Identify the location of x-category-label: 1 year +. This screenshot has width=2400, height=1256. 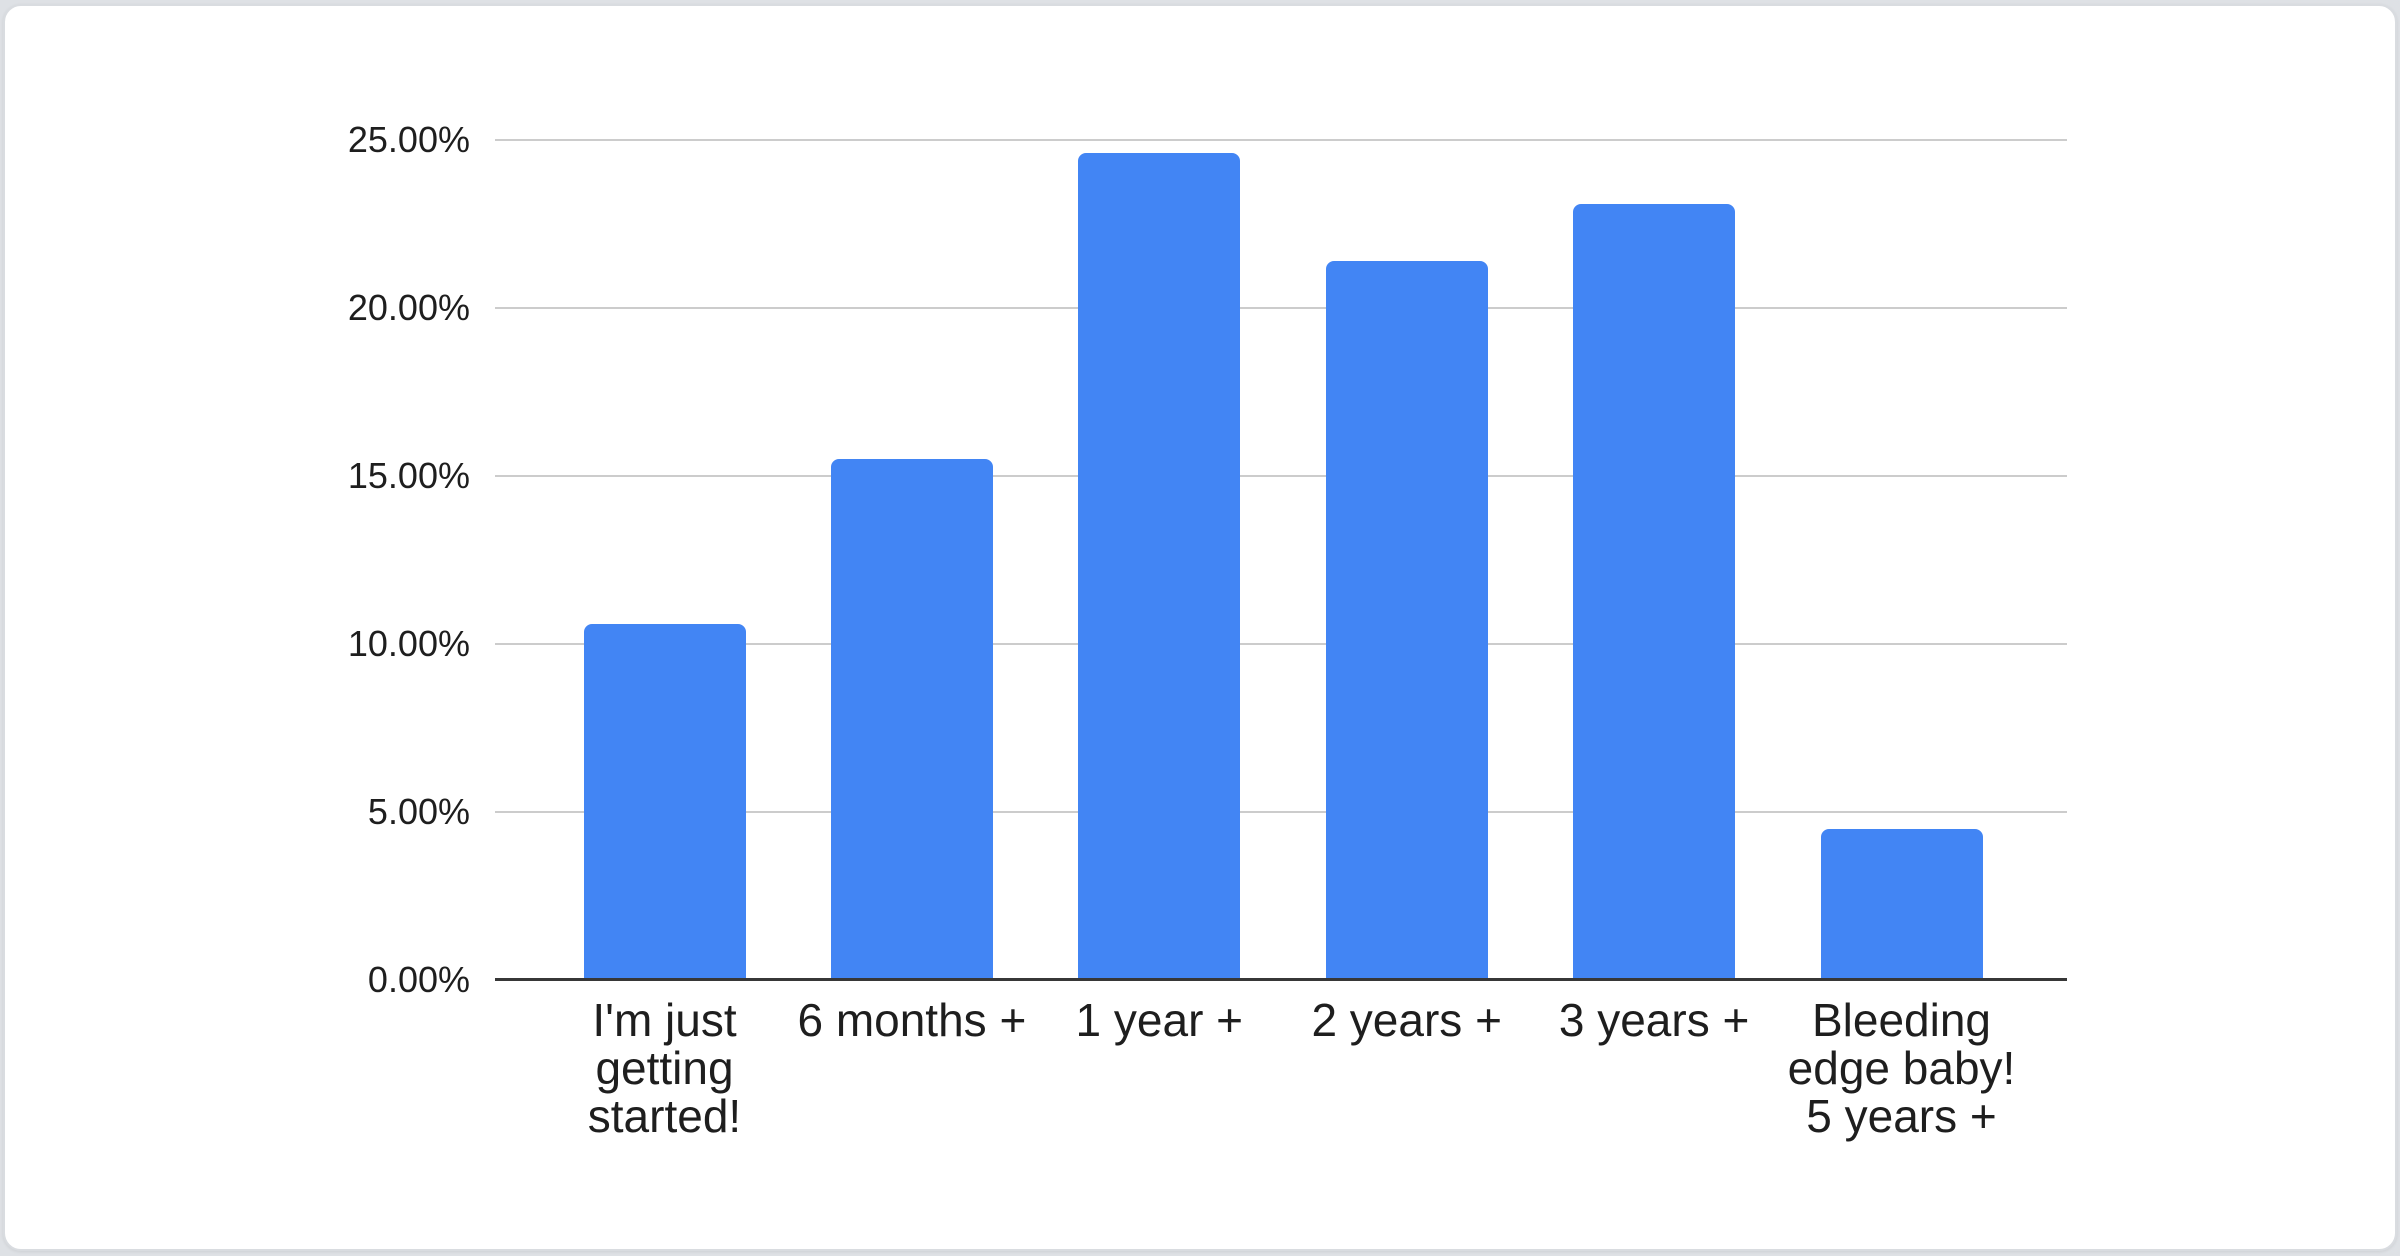
(1159, 1020).